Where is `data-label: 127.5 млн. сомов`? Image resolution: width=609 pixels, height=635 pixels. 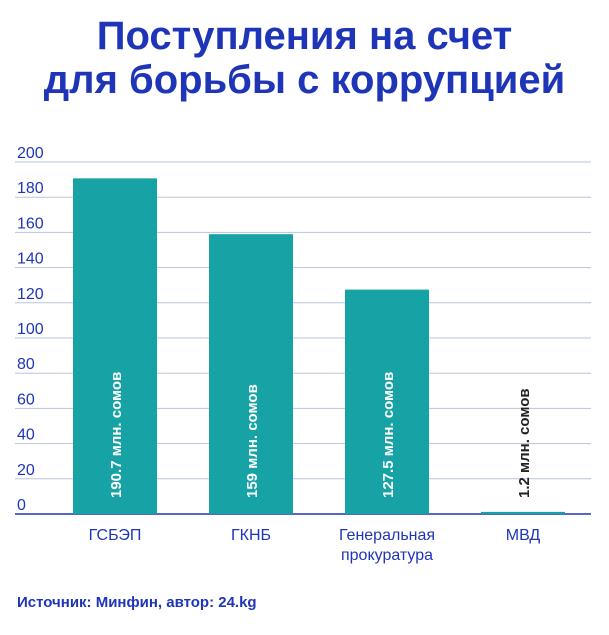 data-label: 127.5 млн. сомов is located at coordinates (388, 435).